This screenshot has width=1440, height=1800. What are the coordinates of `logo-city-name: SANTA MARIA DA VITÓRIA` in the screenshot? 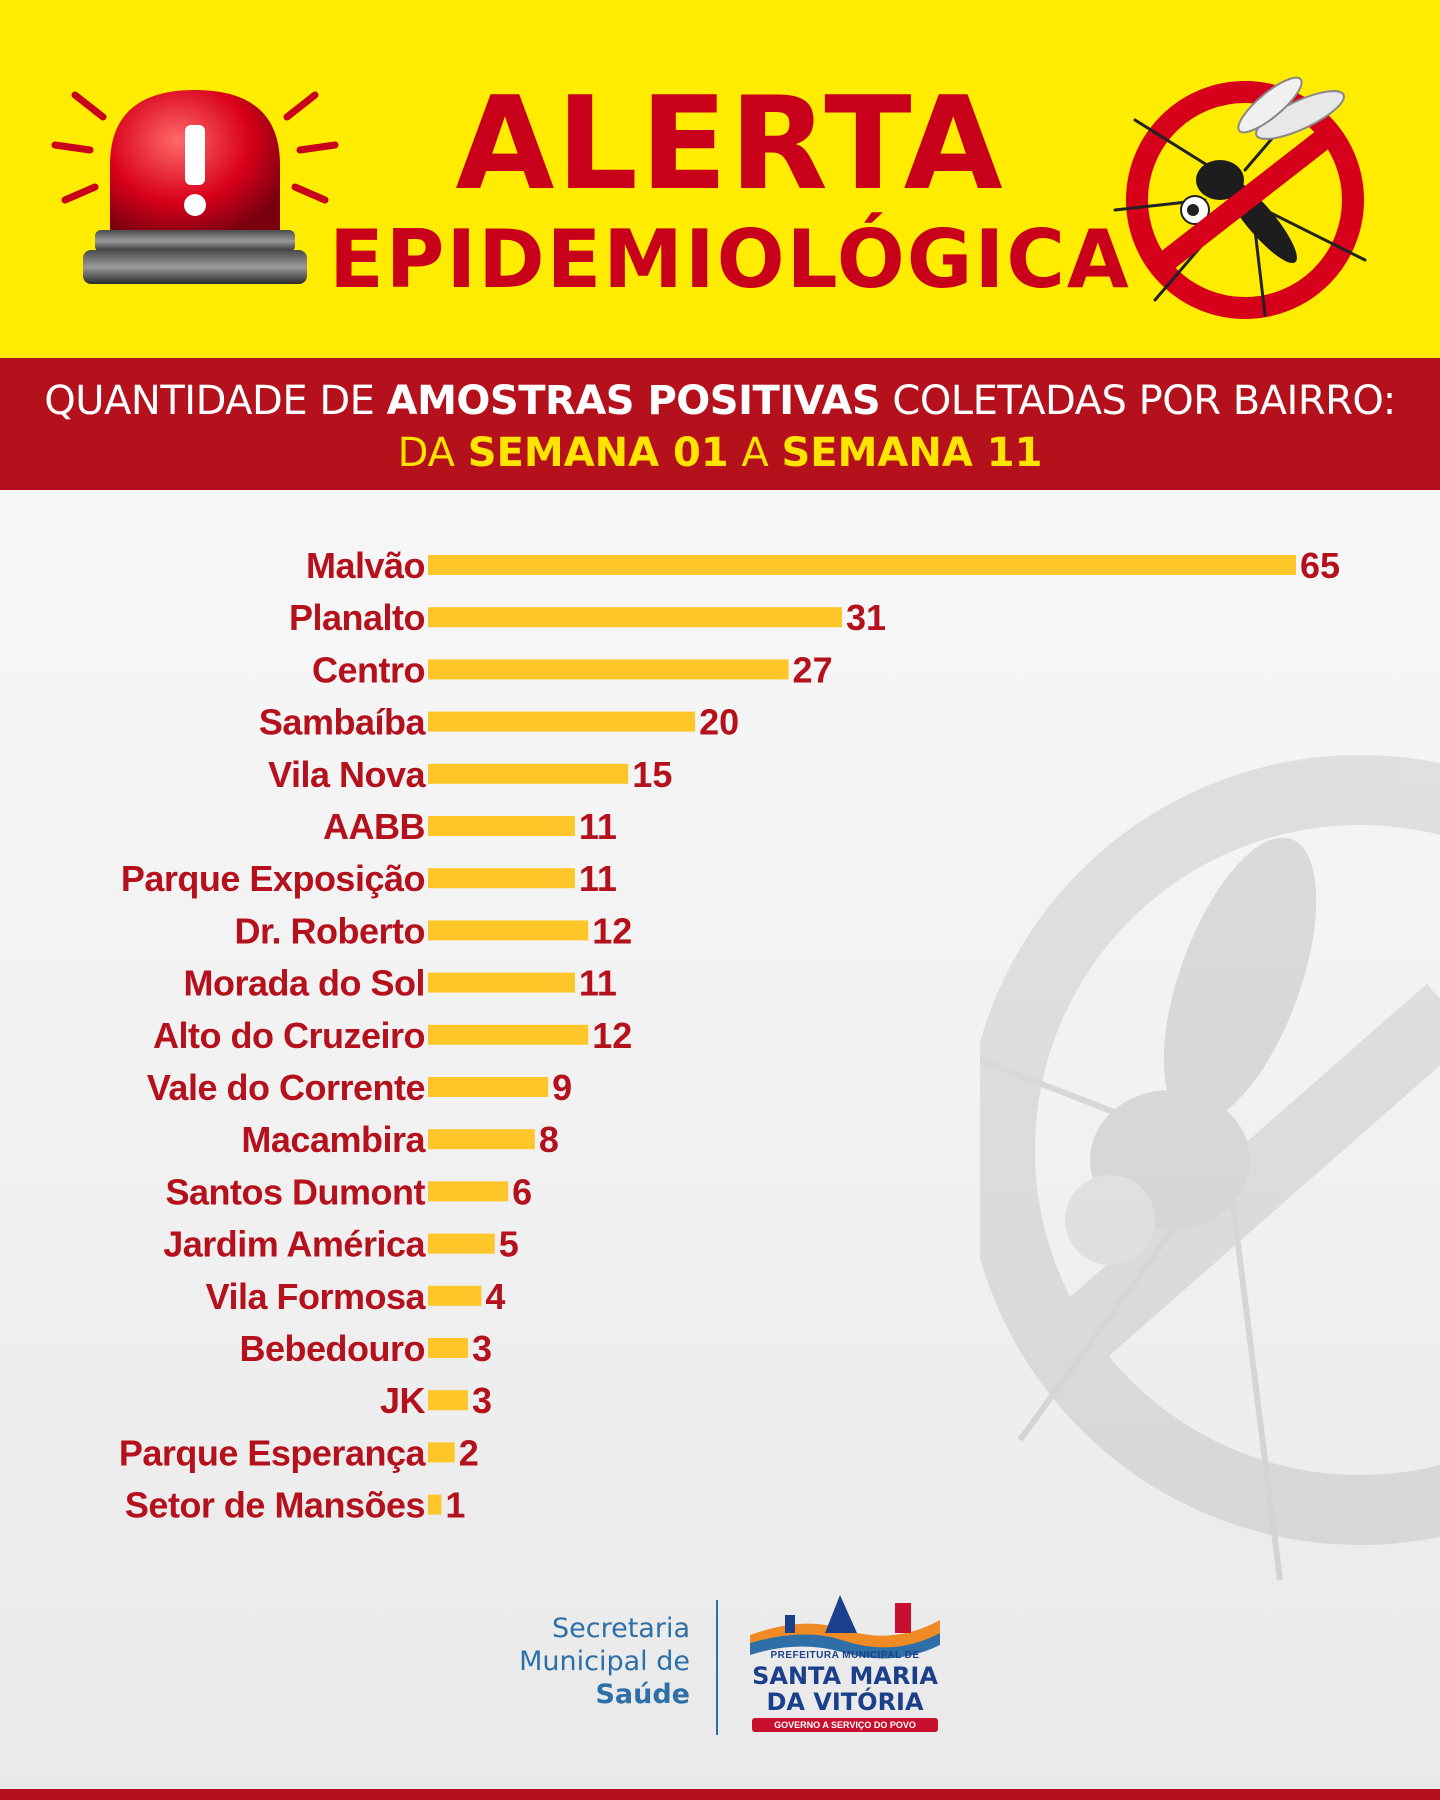 It's located at (845, 1689).